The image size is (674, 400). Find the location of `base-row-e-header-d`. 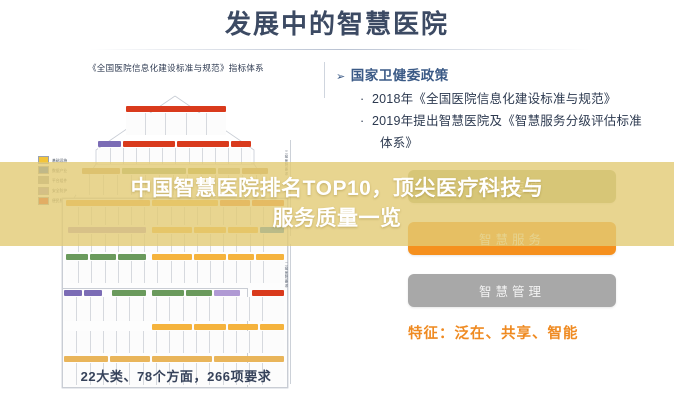

base-row-e-header-d is located at coordinates (272, 327).